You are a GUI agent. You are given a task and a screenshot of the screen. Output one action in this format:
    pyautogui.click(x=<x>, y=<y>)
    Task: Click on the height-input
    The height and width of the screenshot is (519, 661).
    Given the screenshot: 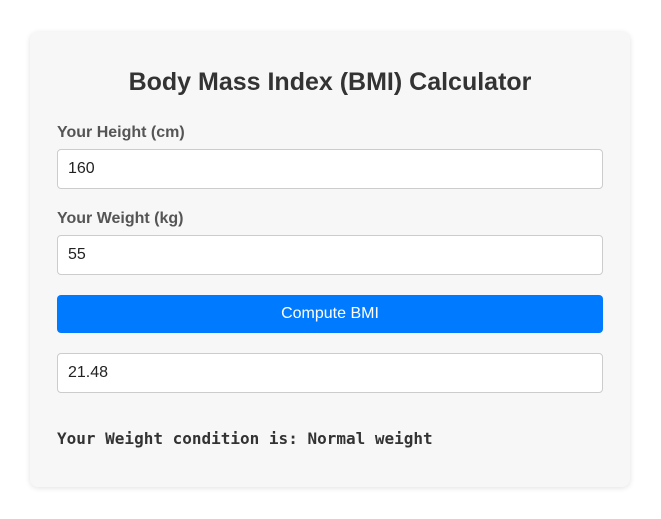 What is the action you would take?
    pyautogui.click(x=330, y=169)
    